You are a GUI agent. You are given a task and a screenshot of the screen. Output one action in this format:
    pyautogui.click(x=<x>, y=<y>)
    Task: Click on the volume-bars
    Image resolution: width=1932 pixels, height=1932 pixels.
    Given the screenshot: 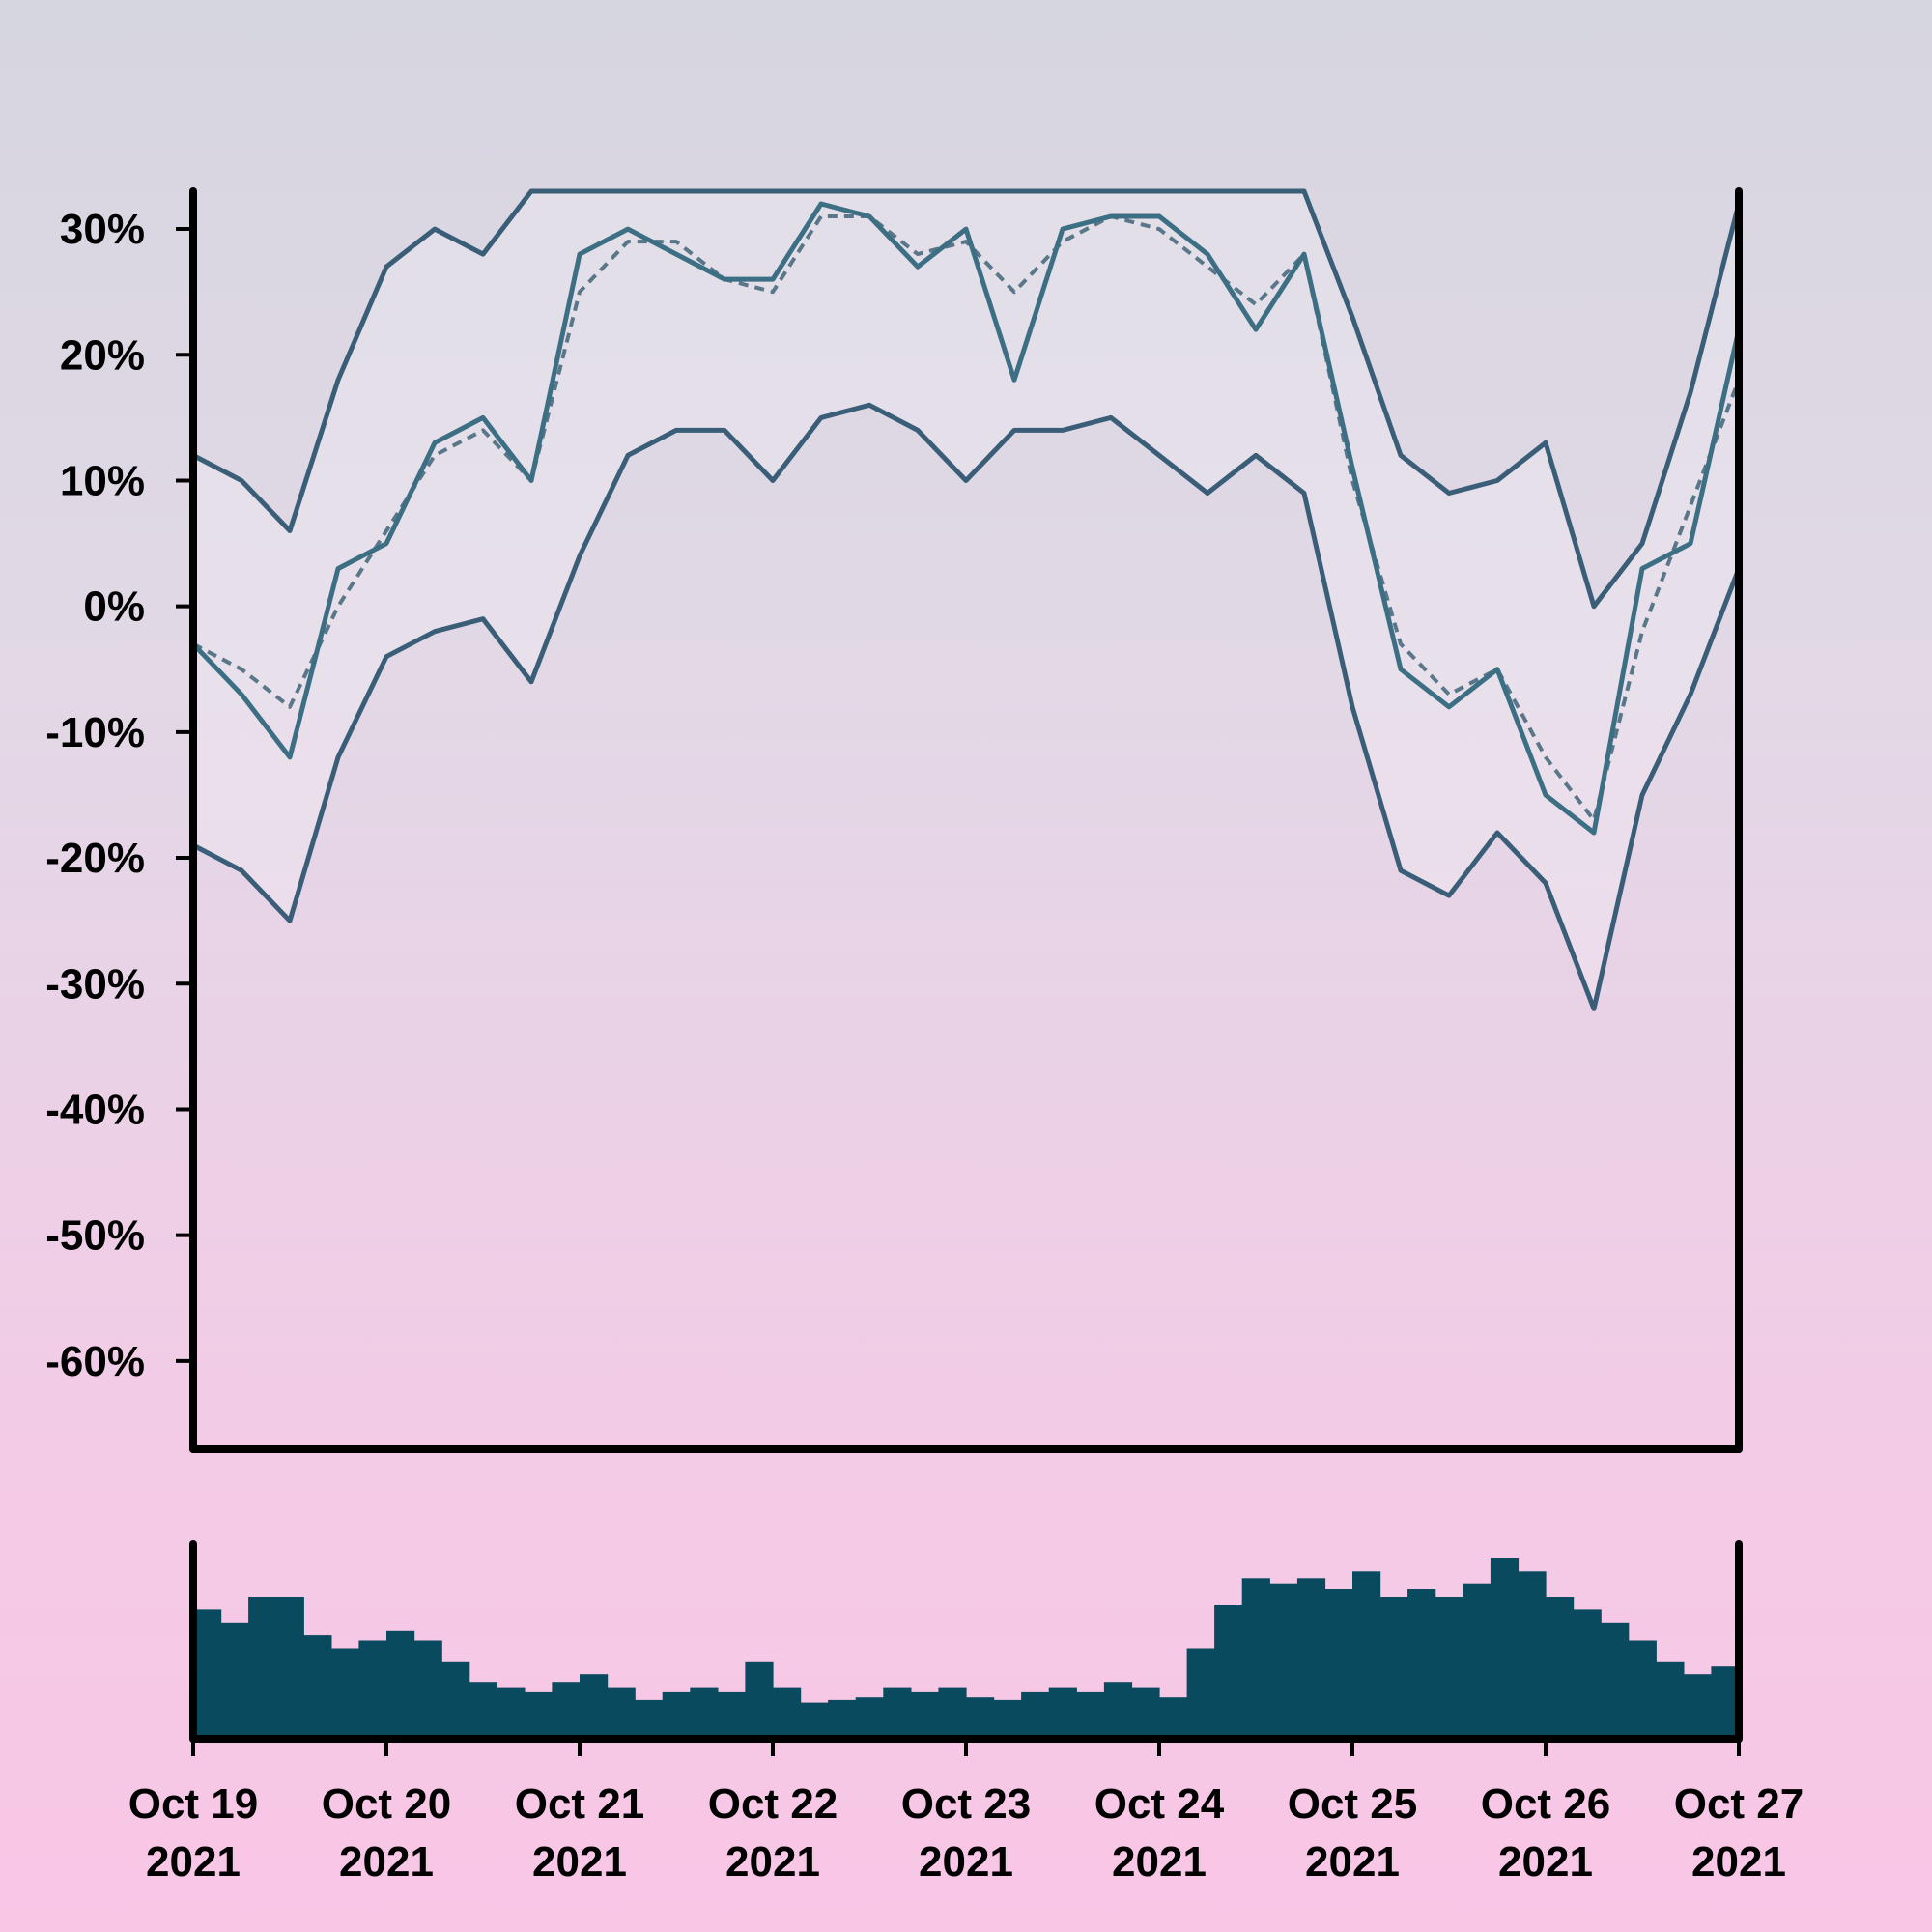 What is the action you would take?
    pyautogui.click(x=966, y=1648)
    